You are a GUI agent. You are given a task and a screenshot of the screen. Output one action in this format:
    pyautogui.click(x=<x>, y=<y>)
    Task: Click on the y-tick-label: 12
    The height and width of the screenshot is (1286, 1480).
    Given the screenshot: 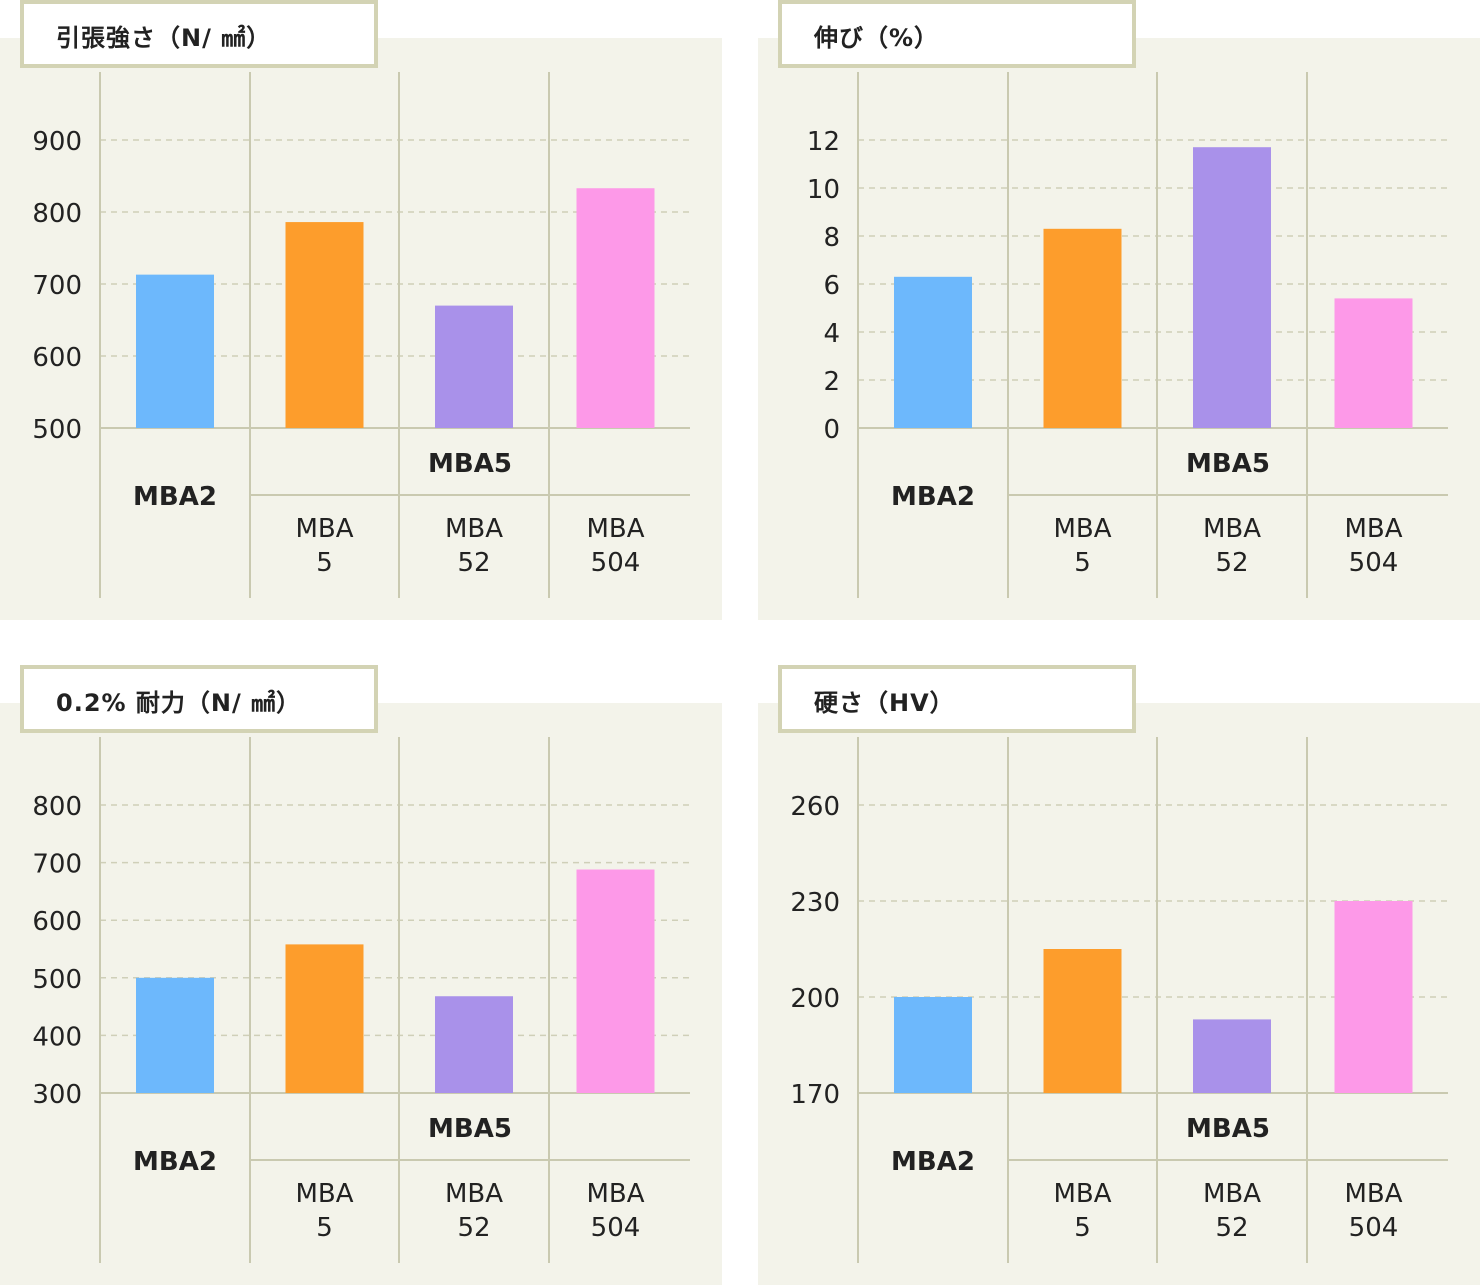 What is the action you would take?
    pyautogui.click(x=823, y=142)
    